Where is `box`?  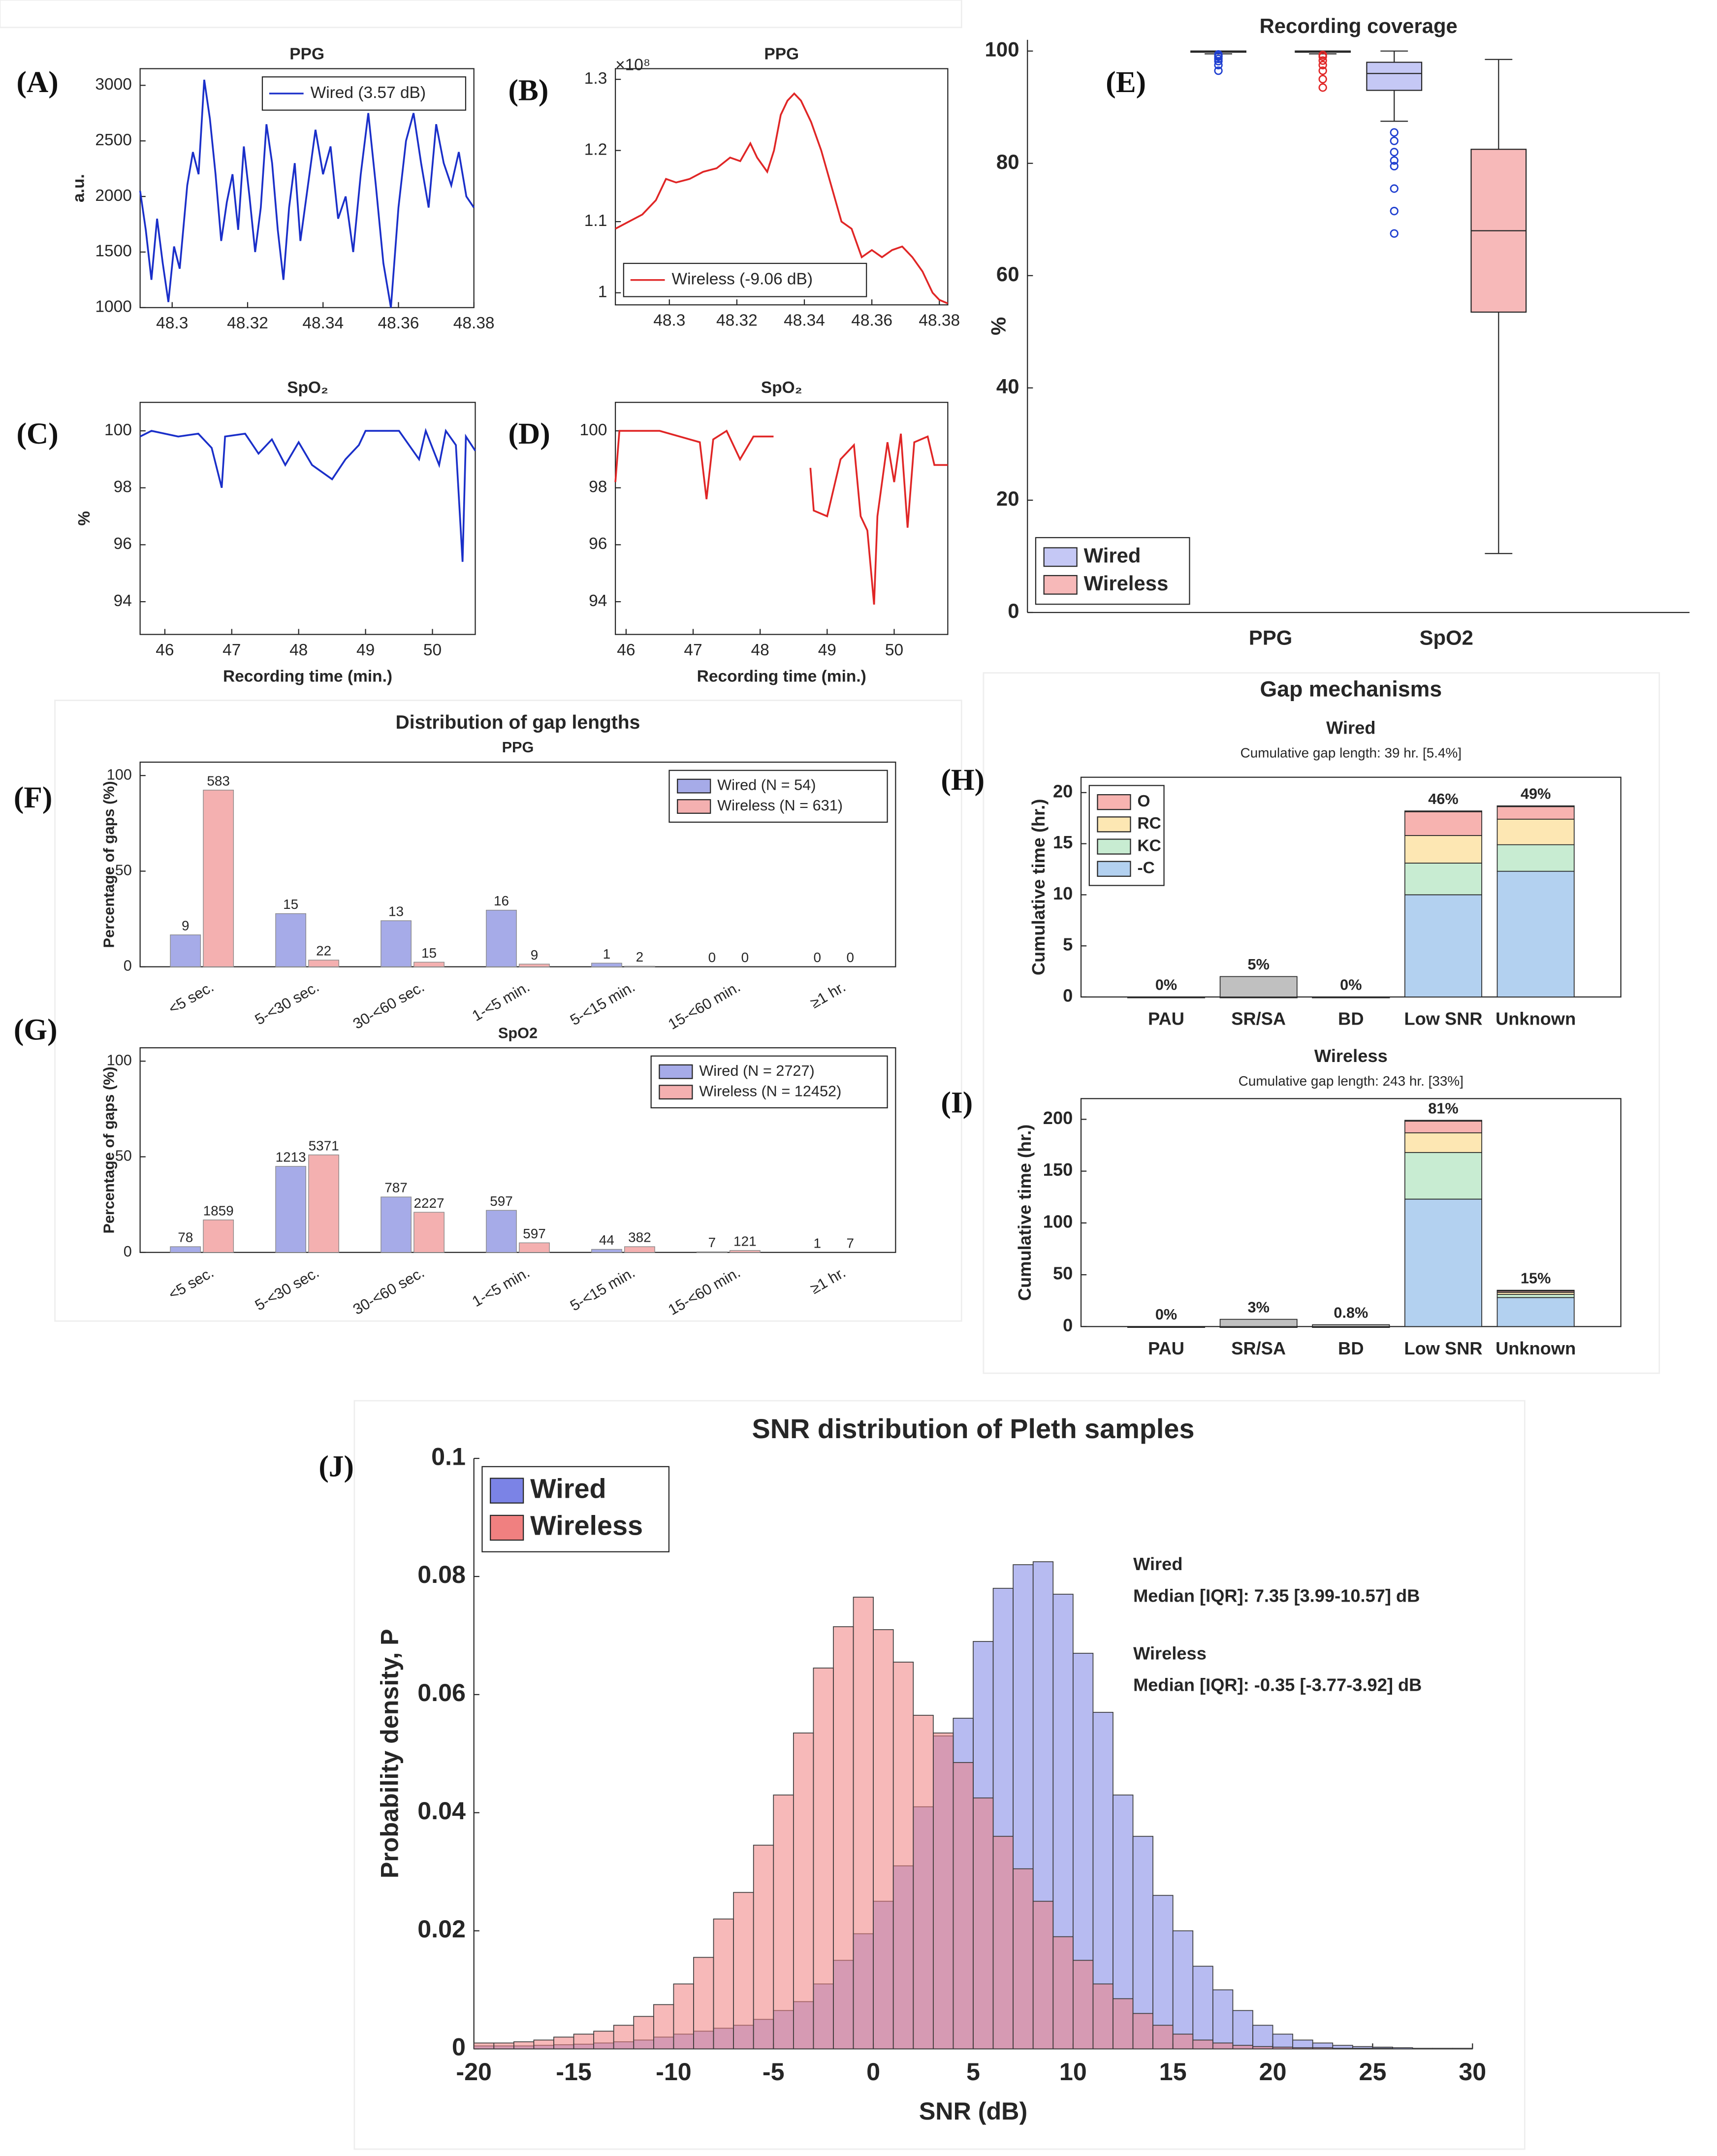 box is located at coordinates (1394, 76).